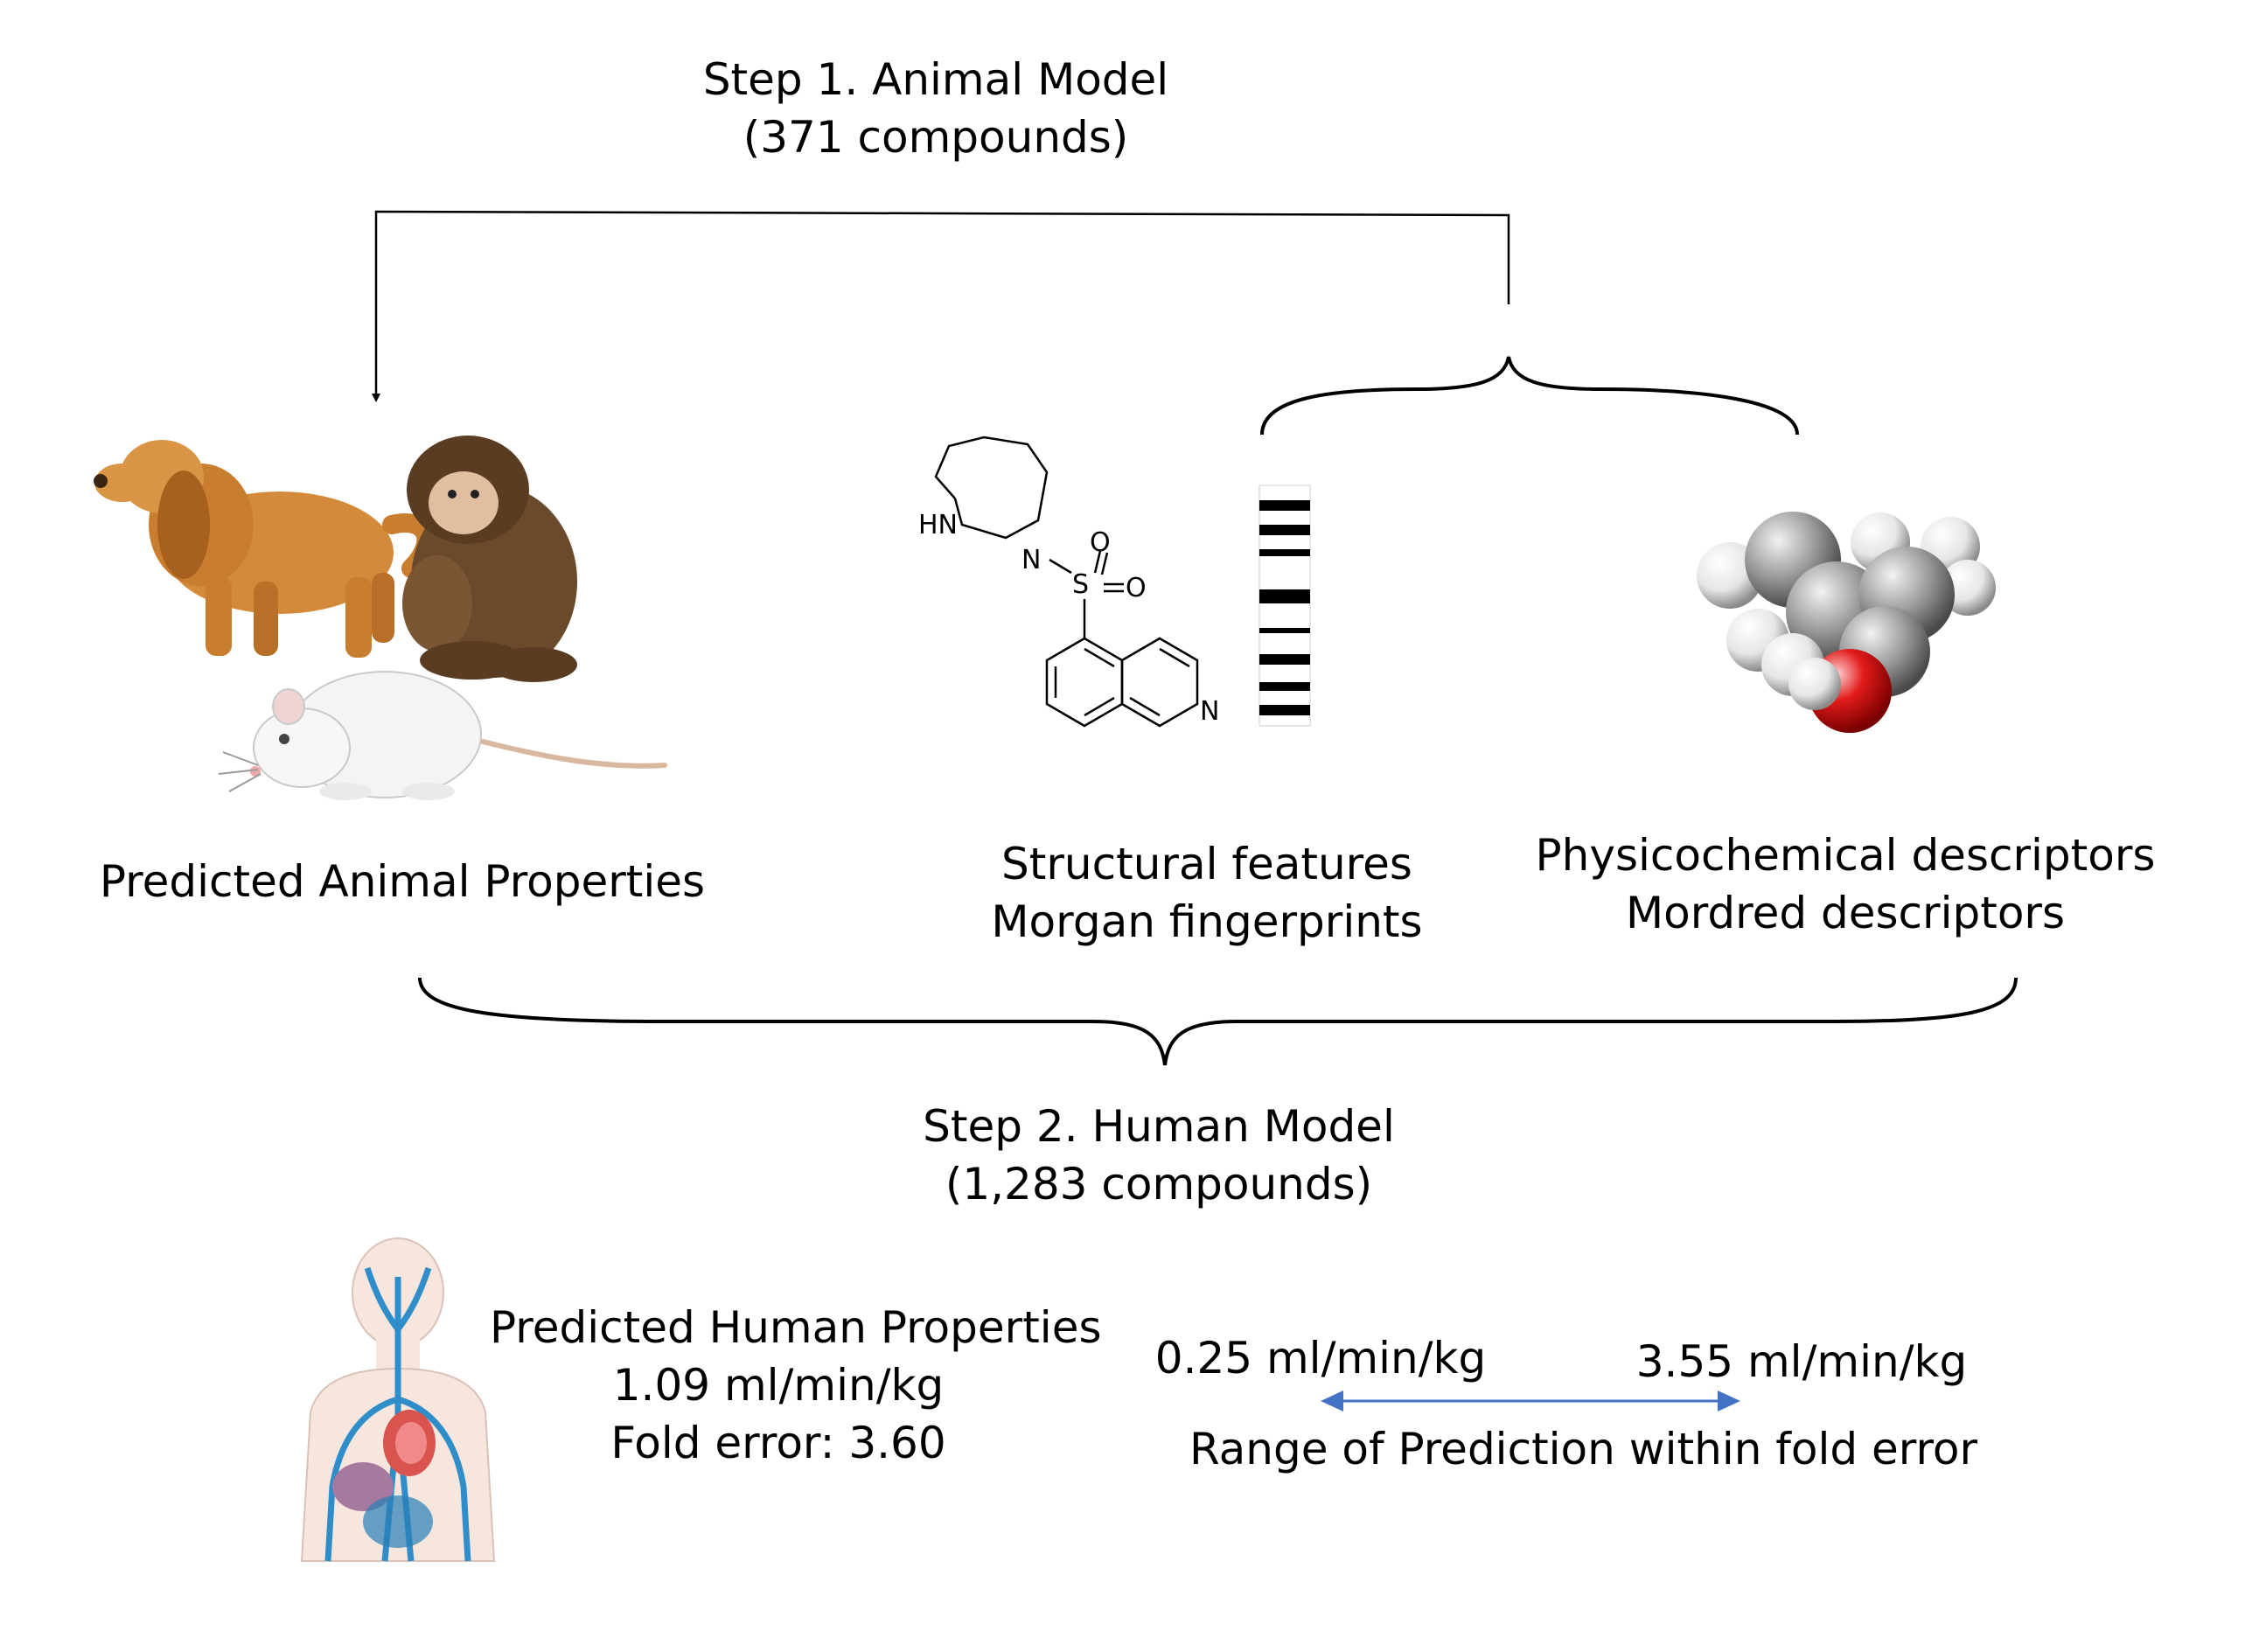  What do you see at coordinates (1159, 1126) in the screenshot?
I see `step2-title: Step 2. Human Model` at bounding box center [1159, 1126].